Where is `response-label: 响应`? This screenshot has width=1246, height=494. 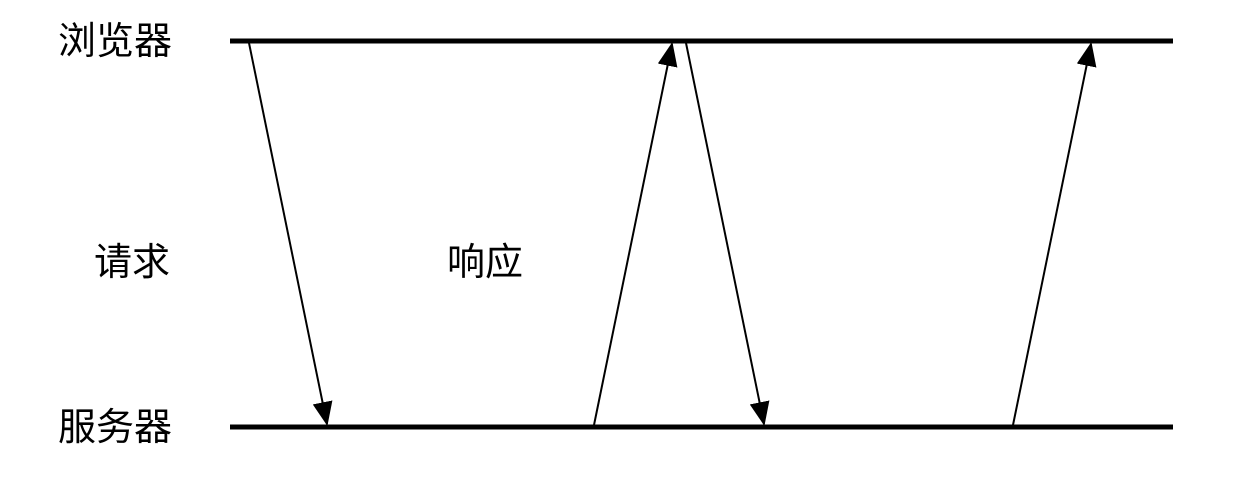
response-label: 响应 is located at coordinates (485, 262).